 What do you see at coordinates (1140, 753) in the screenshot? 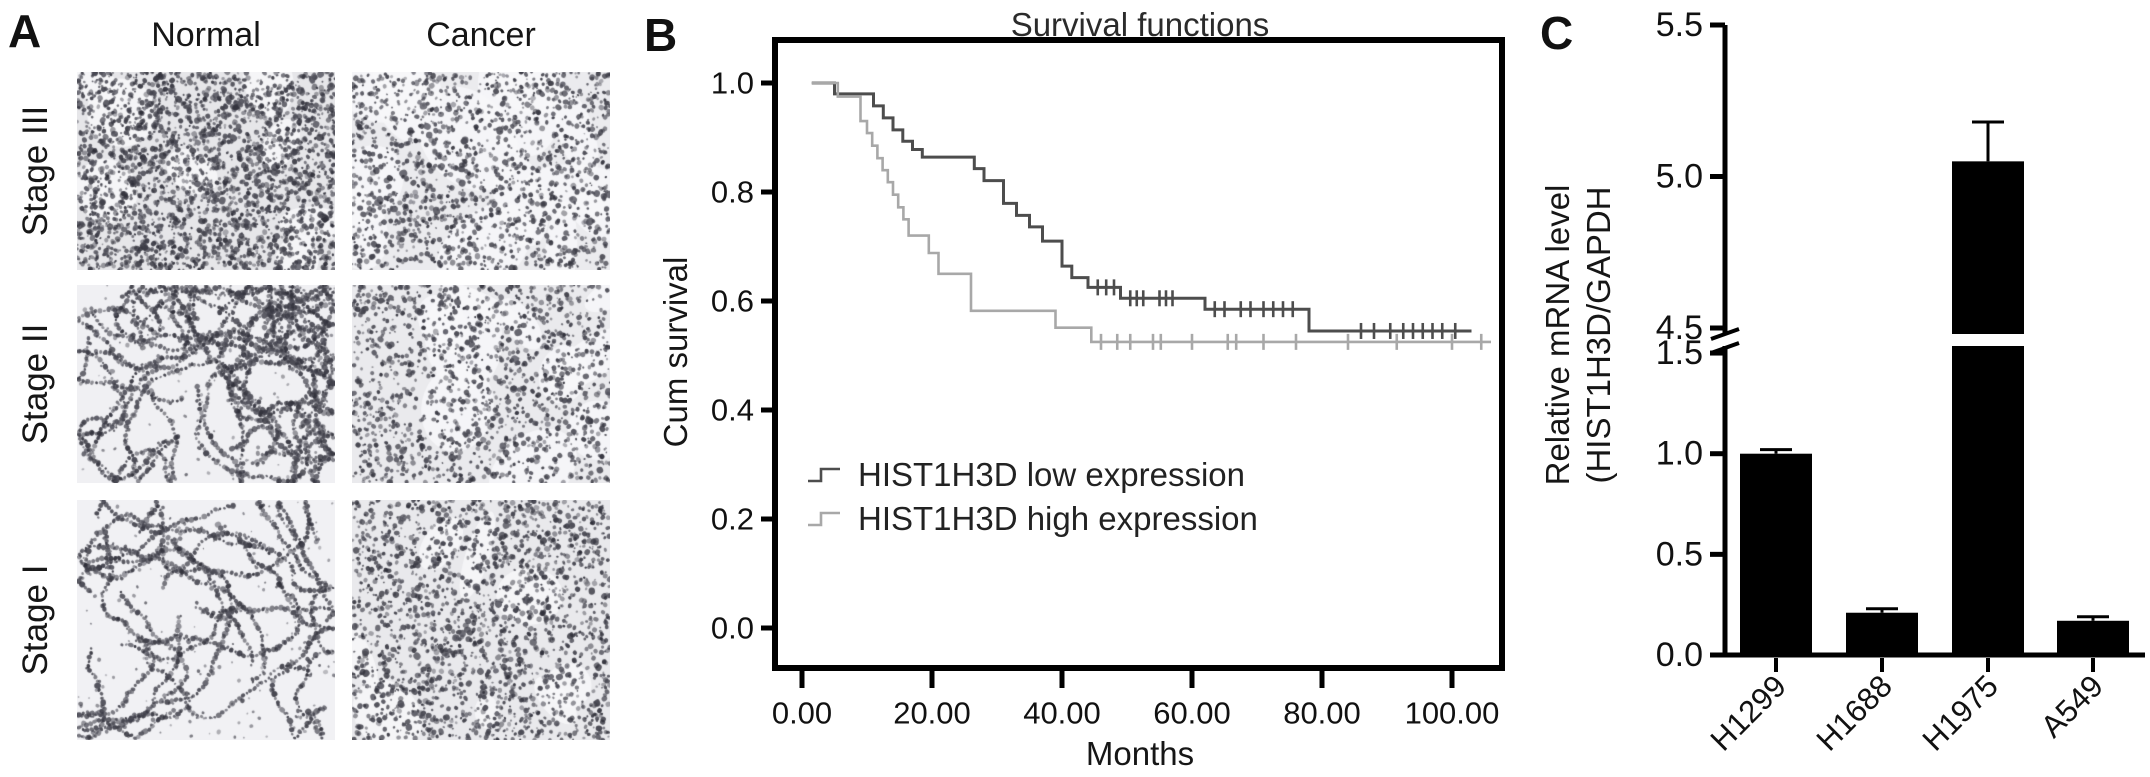
I see `survival-plot-x-axis-title: Months` at bounding box center [1140, 753].